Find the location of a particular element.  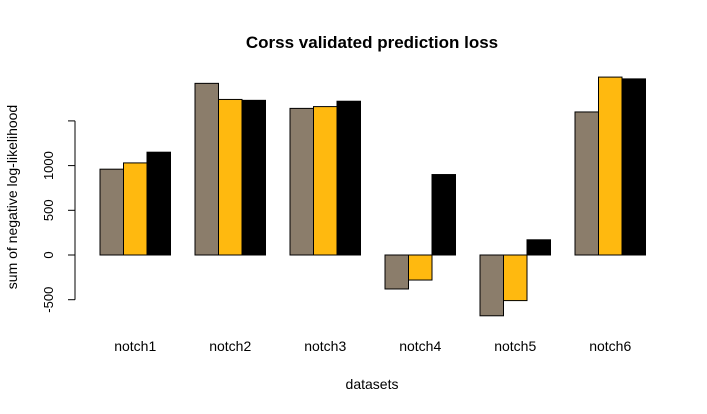

x-tick-label-notch4: notch4 is located at coordinates (420, 346).